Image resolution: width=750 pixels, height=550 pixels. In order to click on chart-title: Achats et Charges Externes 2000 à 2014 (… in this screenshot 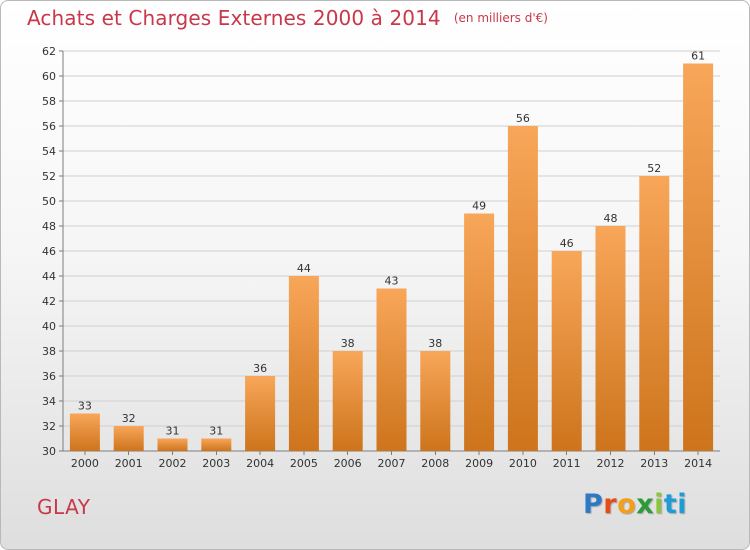, I will do `click(287, 18)`.